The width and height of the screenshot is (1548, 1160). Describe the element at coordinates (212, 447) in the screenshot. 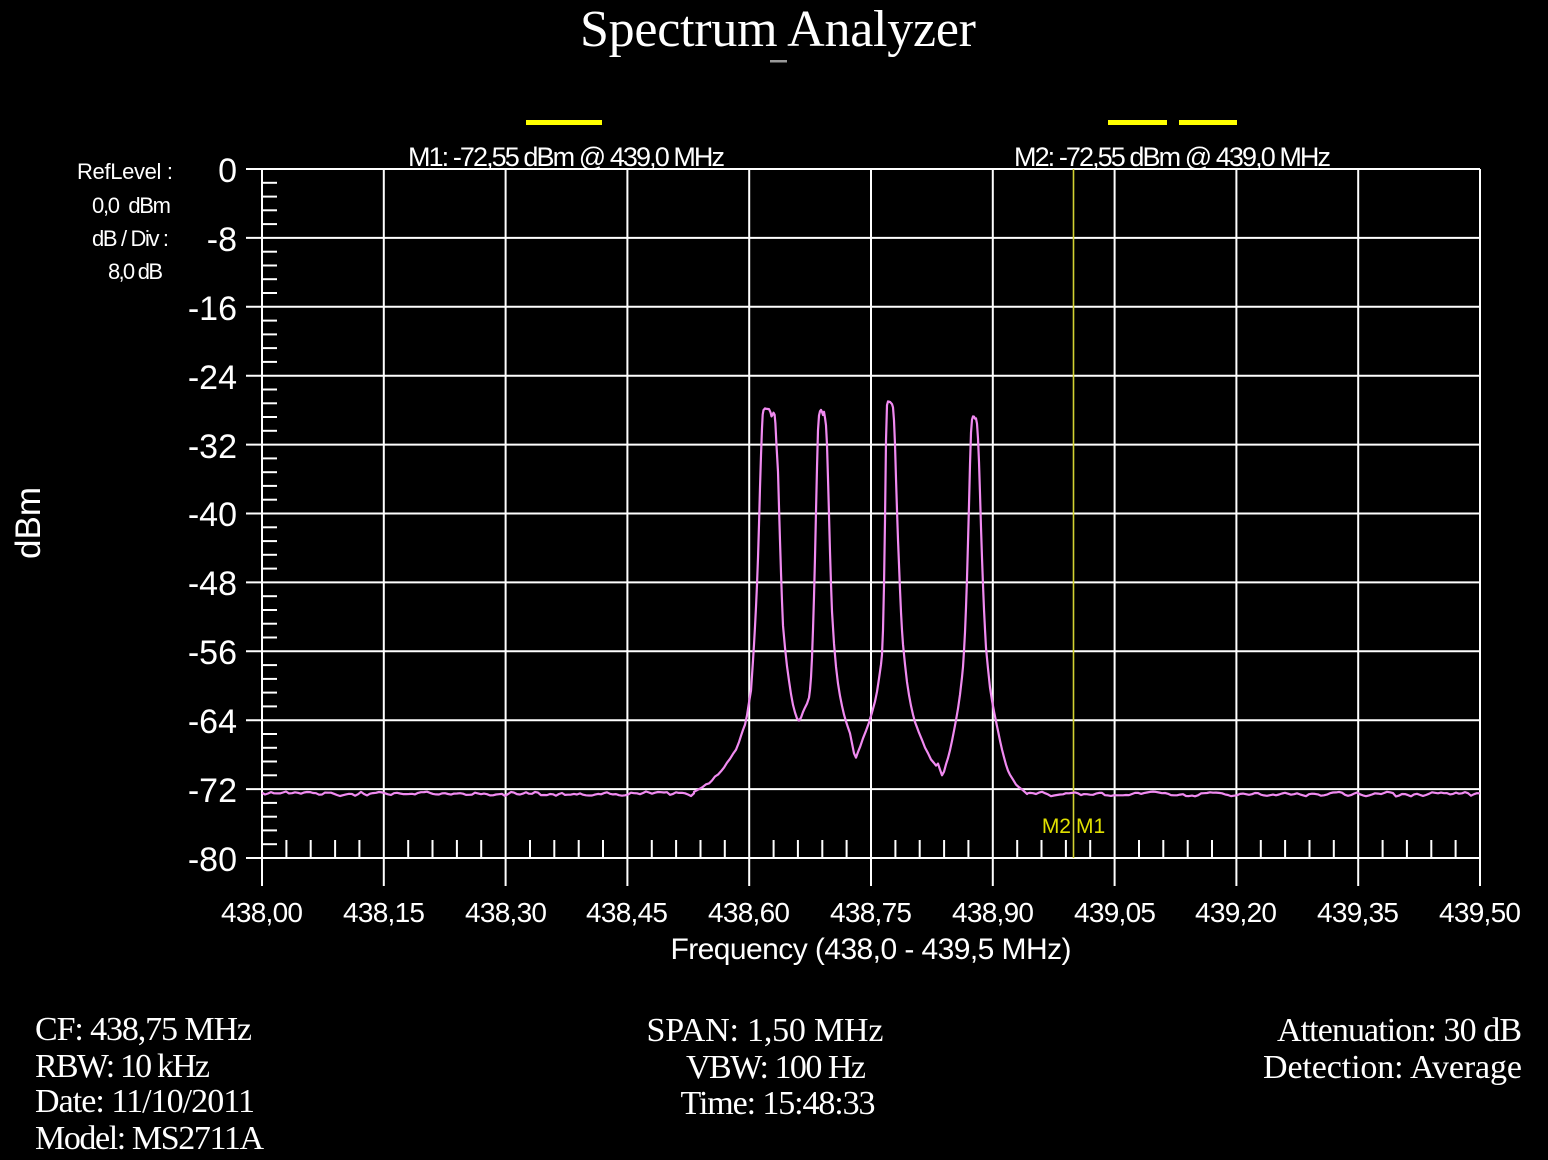

I see `svg-text: -32` at that location.